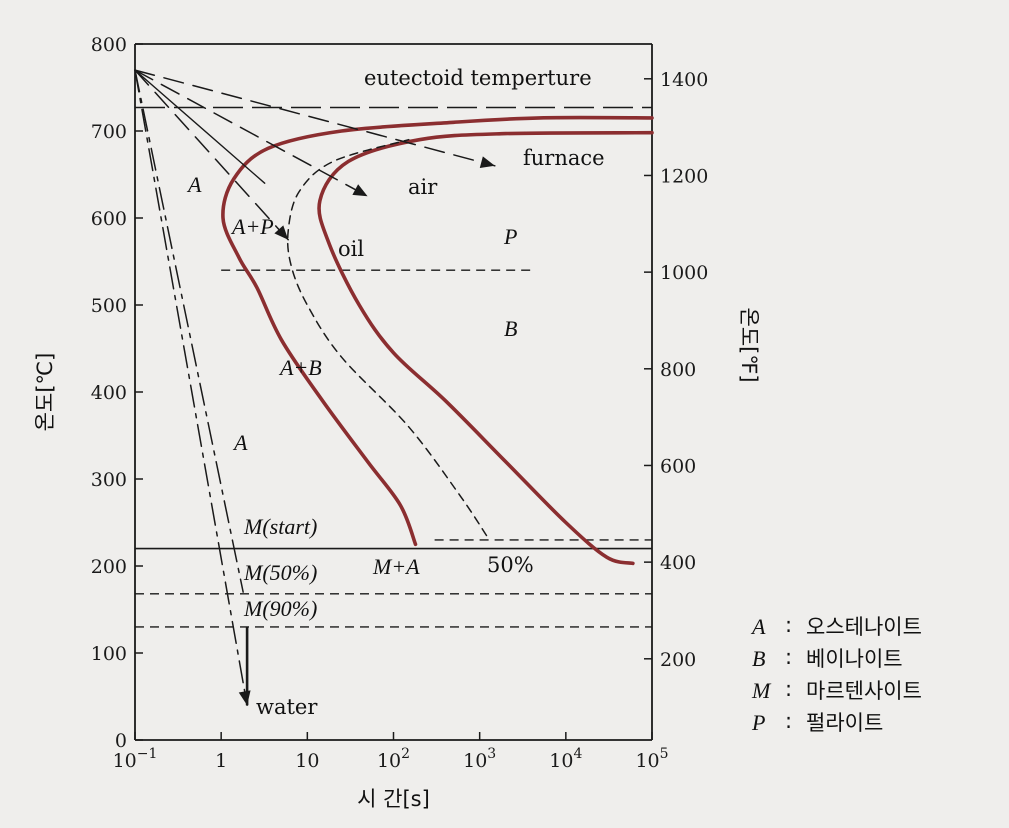  I want to click on x-tick-label: 10⁻¹, so click(135, 759).